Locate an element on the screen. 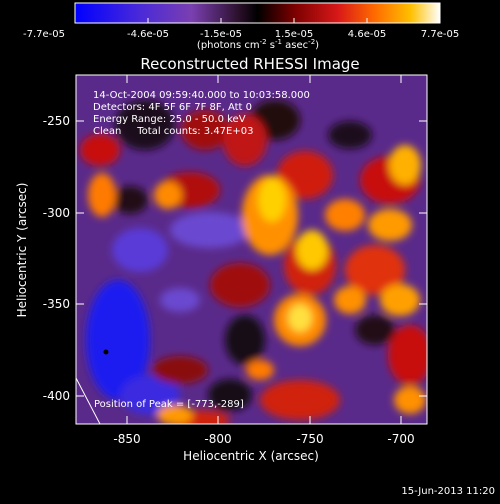 This screenshot has height=504, width=500. cbar-tick-label: 1.5e-05 is located at coordinates (294, 34).